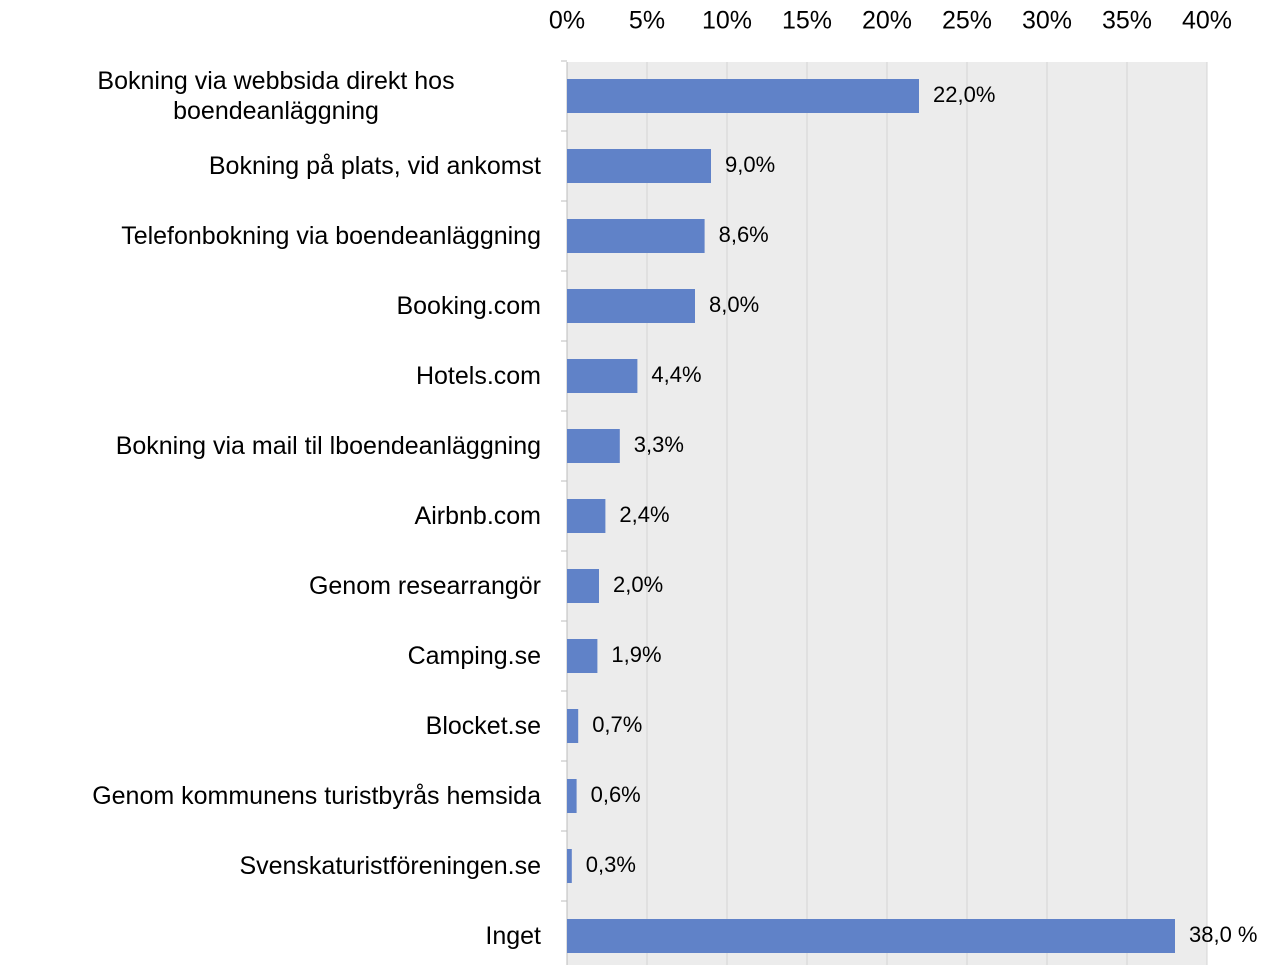 The image size is (1273, 965). Describe the element at coordinates (676, 374) in the screenshot. I see `value-label: 4,4%` at that location.